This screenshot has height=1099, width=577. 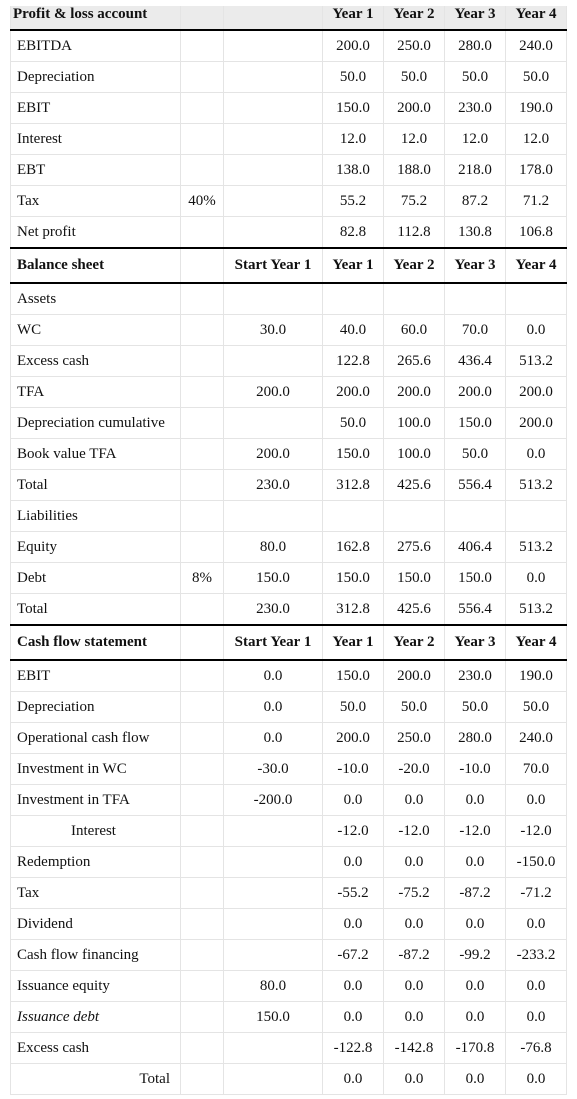 What do you see at coordinates (95, 516) in the screenshot?
I see `row-label: Liabilities` at bounding box center [95, 516].